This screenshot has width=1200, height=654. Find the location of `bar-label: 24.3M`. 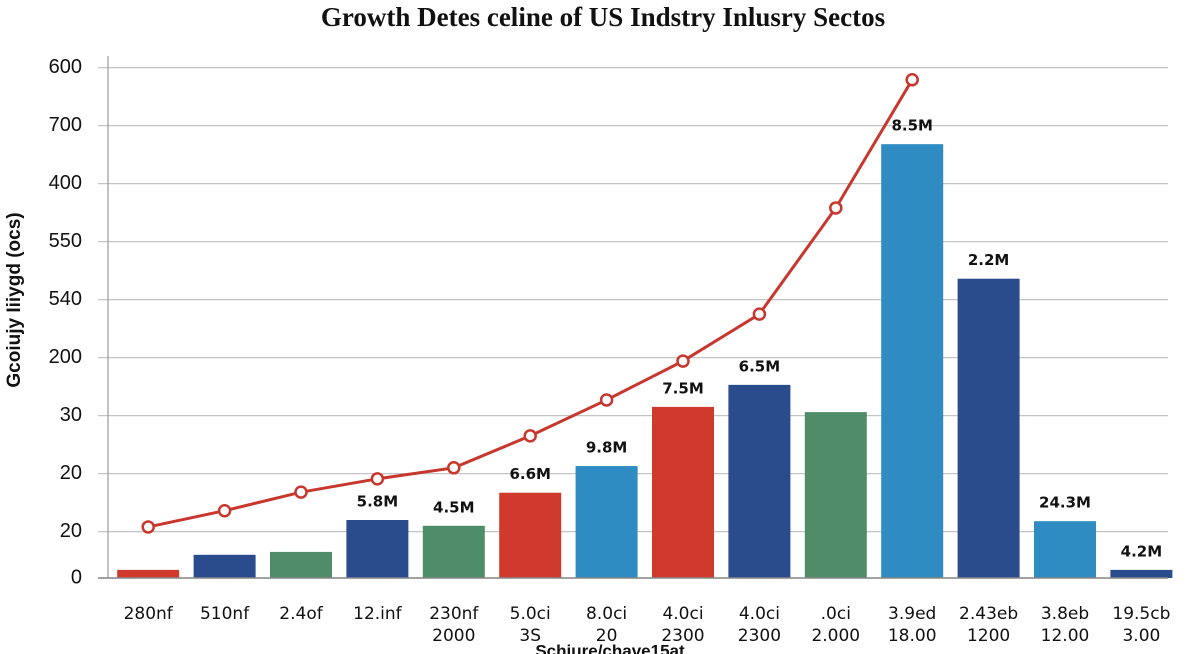

bar-label: 24.3M is located at coordinates (1065, 503).